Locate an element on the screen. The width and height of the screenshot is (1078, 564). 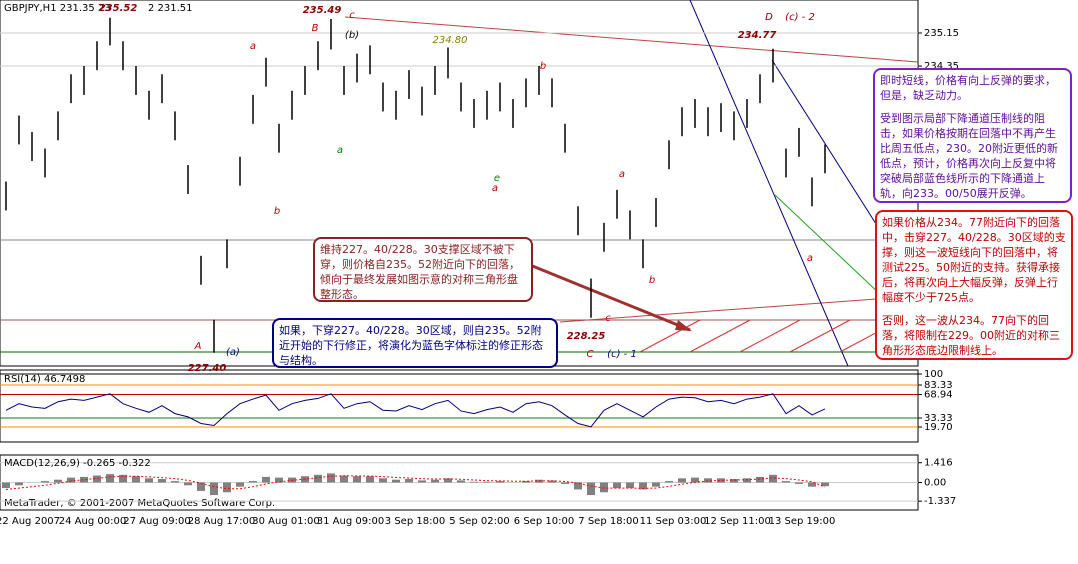
wave-label: 234.77 is located at coordinates (757, 35).